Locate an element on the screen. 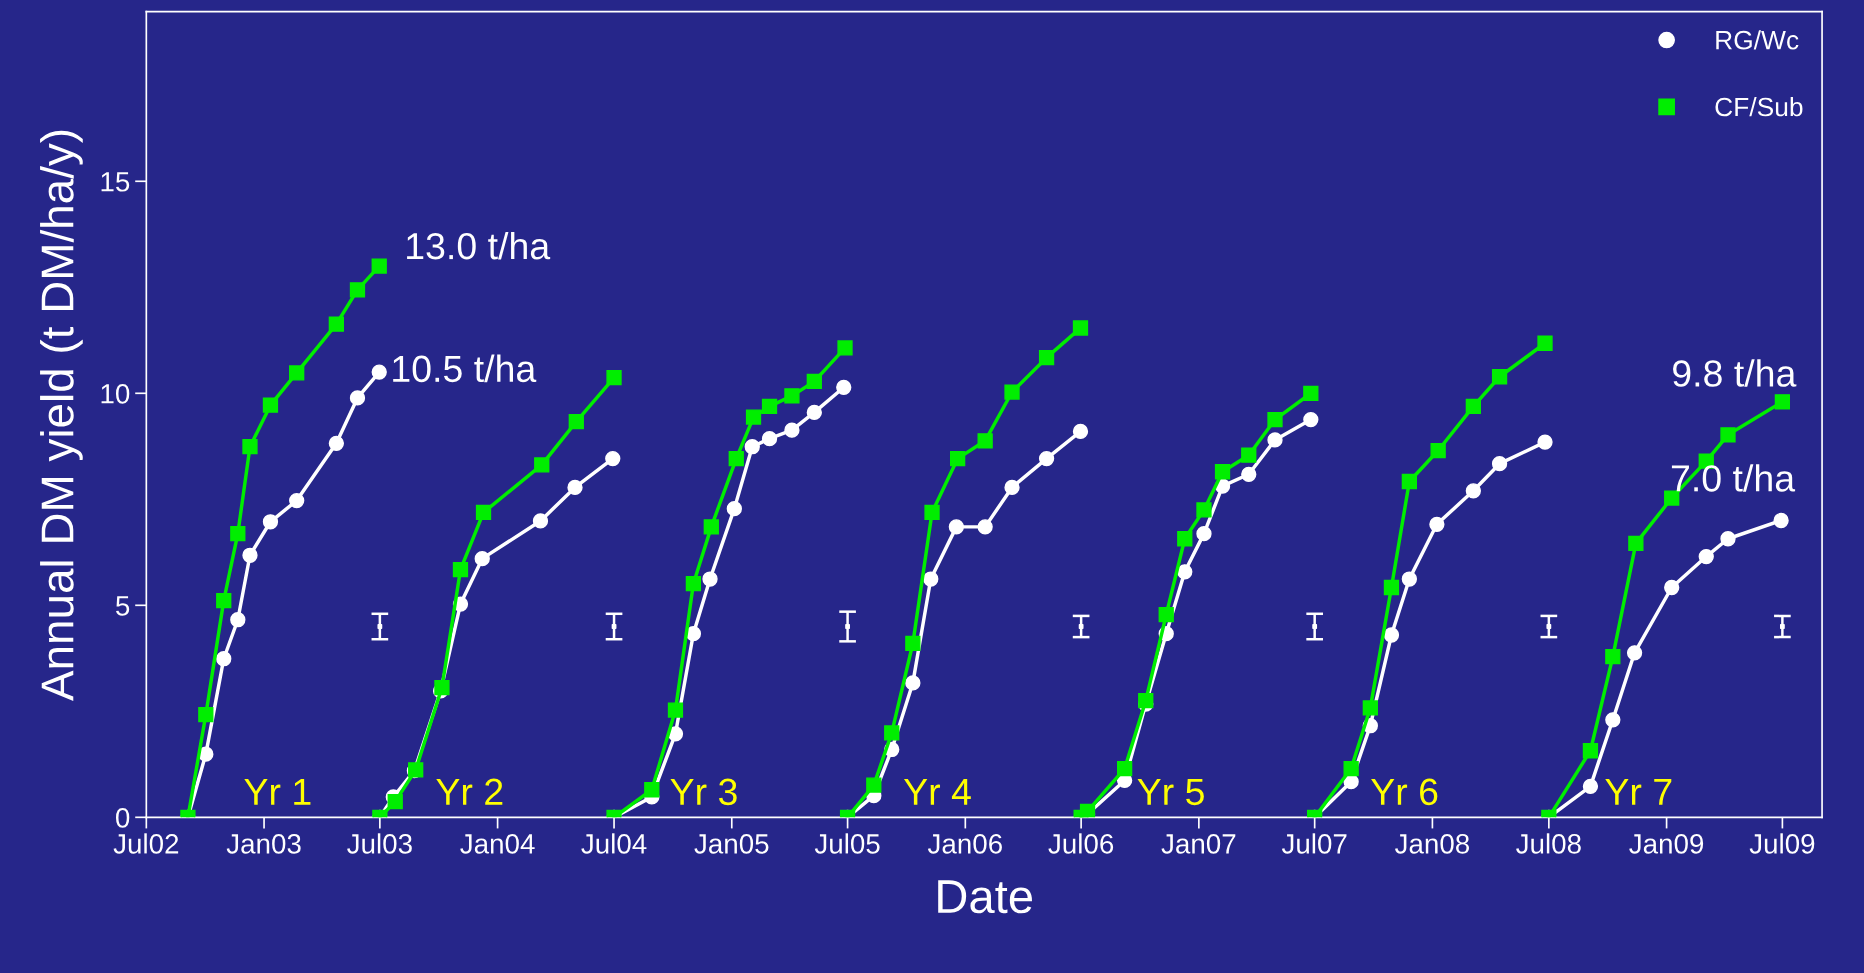 This screenshot has width=1864, height=973. annotation: Yr 7 is located at coordinates (1638, 792).